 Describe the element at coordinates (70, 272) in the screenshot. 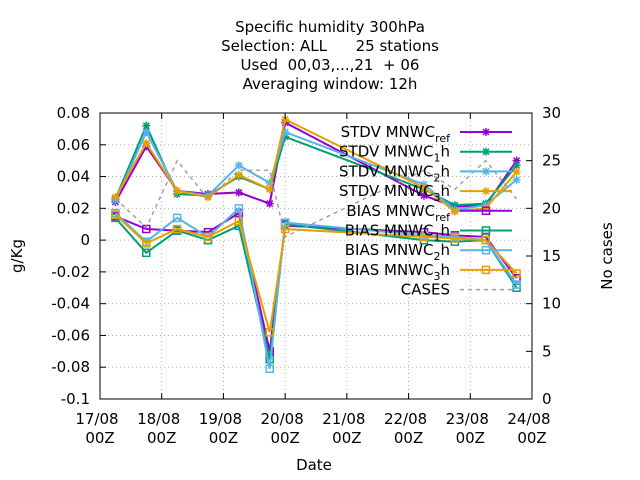

I see `y-tick-label: -0.02` at that location.